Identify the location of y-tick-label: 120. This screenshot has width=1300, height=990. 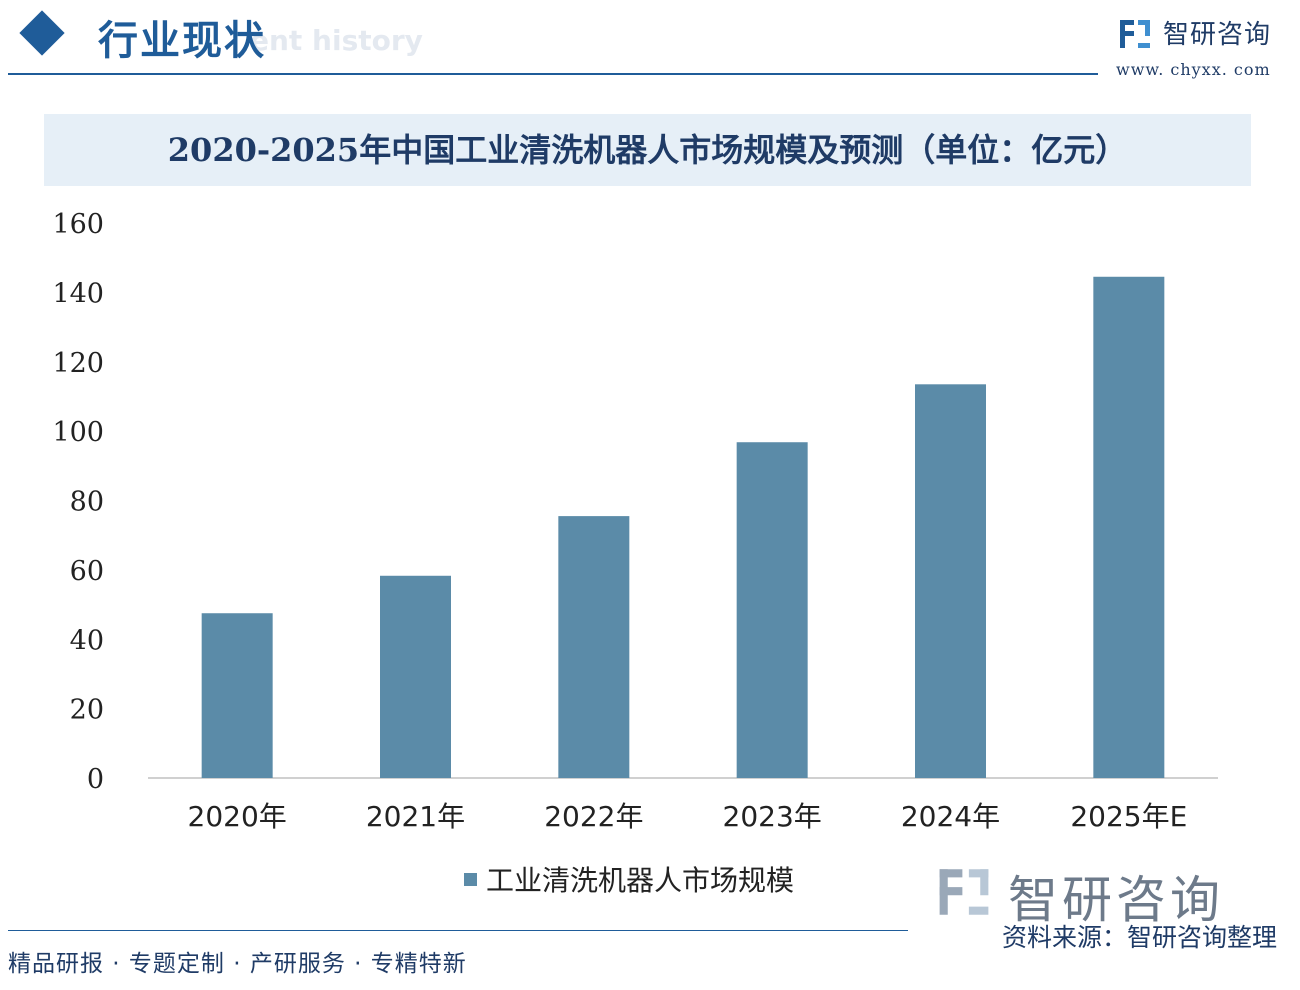
(78, 363).